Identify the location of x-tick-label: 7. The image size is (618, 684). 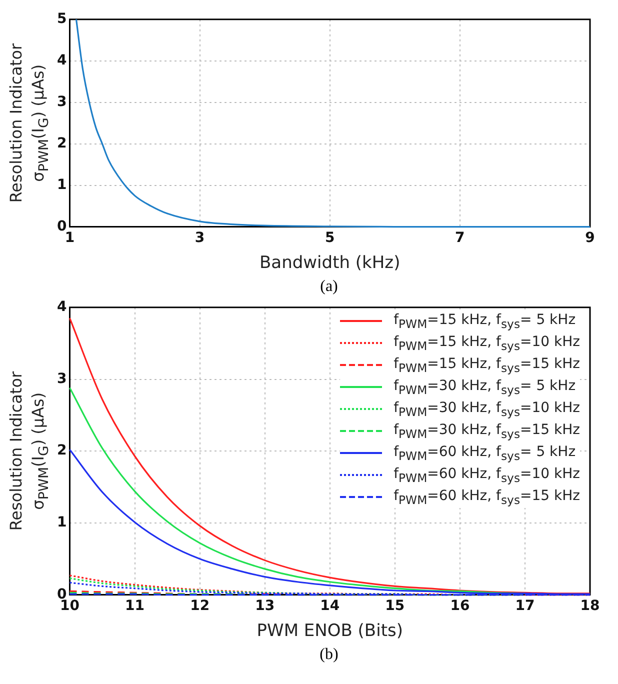
(460, 238).